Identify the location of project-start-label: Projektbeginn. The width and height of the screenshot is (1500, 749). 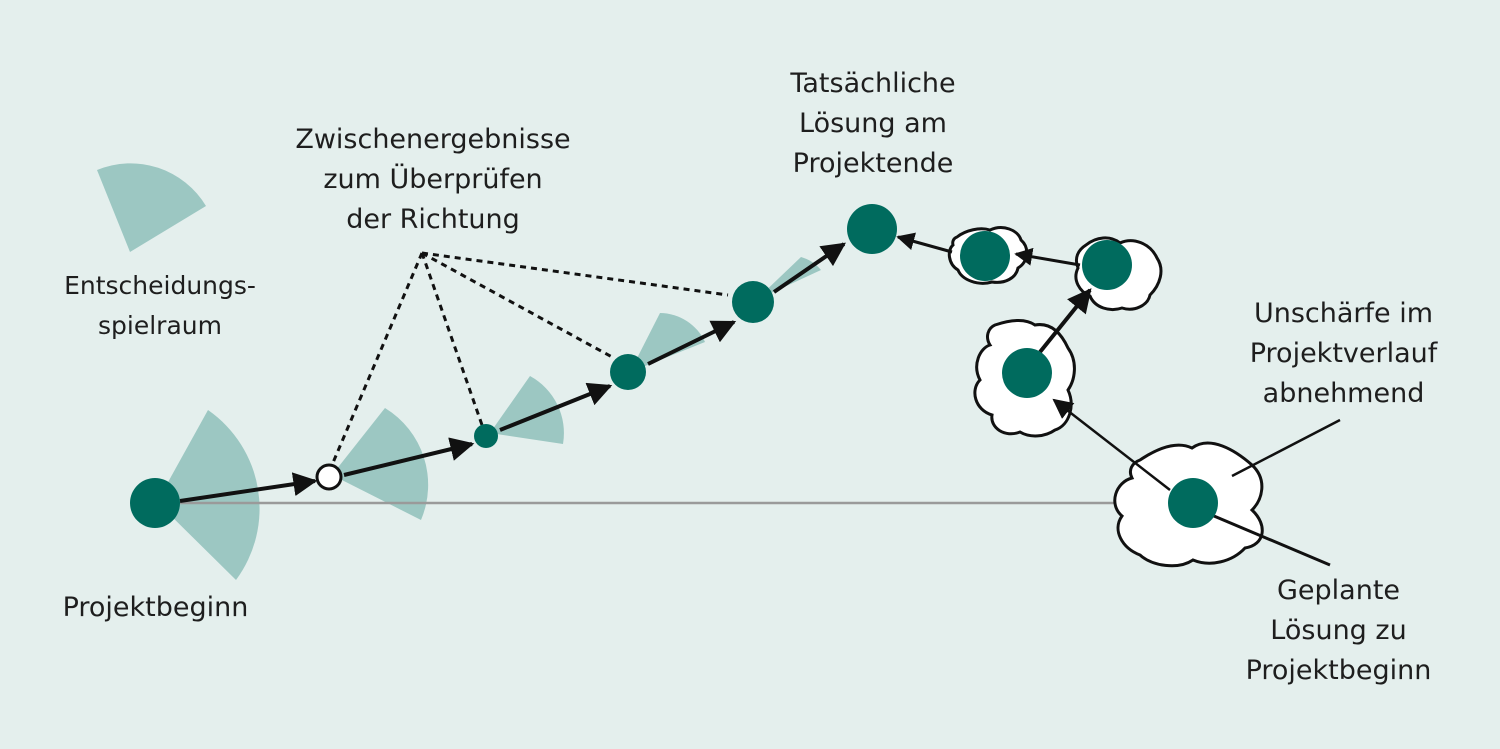
(155, 607).